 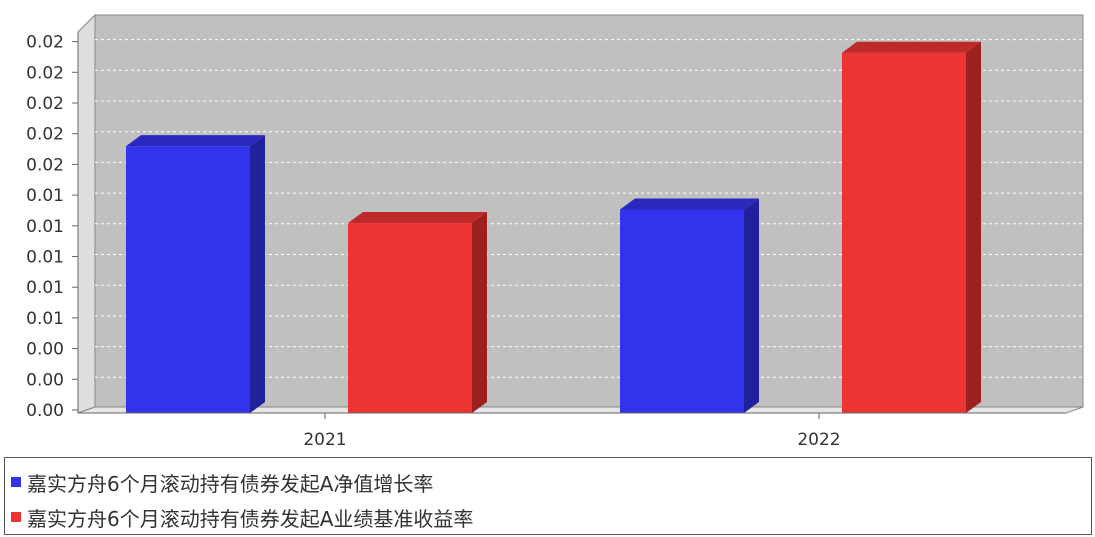 I want to click on x-tick-label: 2021, so click(x=324, y=440).